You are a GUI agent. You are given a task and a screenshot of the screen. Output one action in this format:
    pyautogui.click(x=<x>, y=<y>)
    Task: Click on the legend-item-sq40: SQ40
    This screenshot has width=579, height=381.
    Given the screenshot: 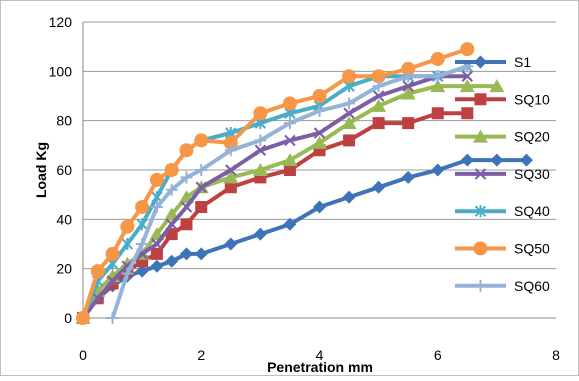 What is the action you would take?
    pyautogui.click(x=502, y=211)
    